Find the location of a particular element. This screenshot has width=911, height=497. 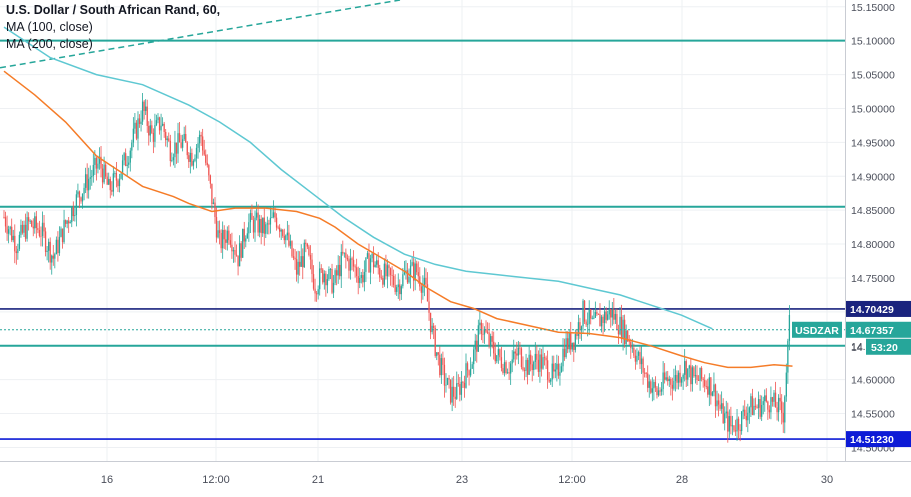

trendline is located at coordinates (200, 34).